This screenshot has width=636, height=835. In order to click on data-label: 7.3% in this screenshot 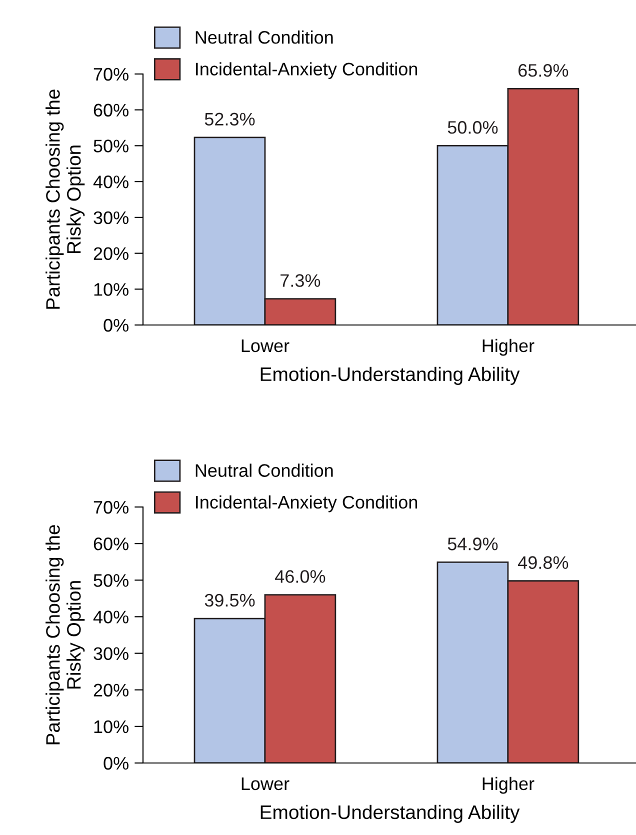, I will do `click(300, 280)`.